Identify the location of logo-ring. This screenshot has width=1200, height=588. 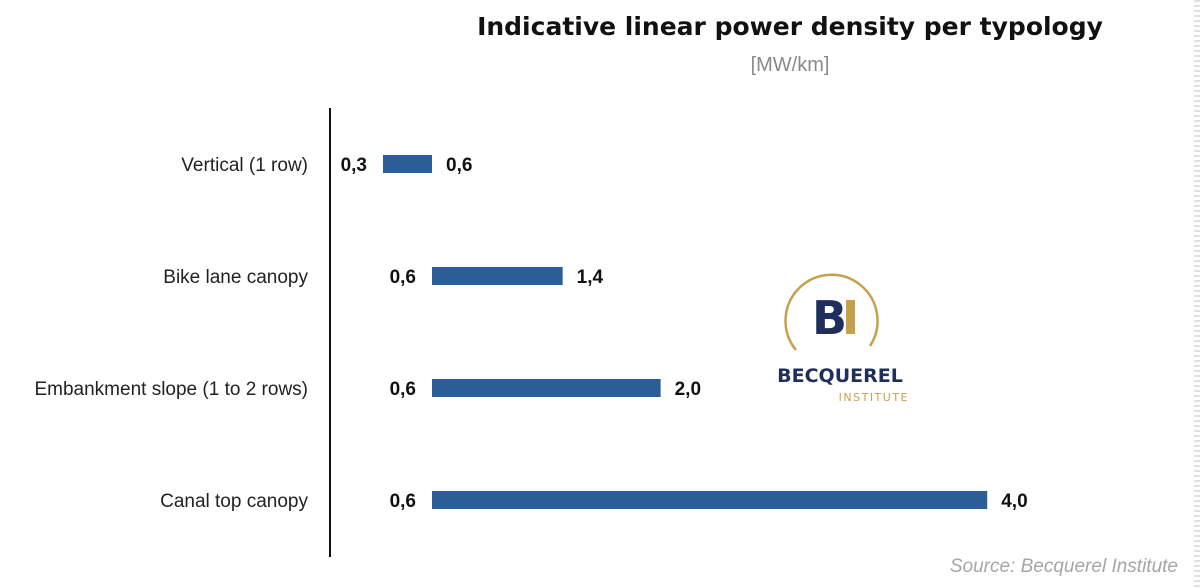
(831, 312).